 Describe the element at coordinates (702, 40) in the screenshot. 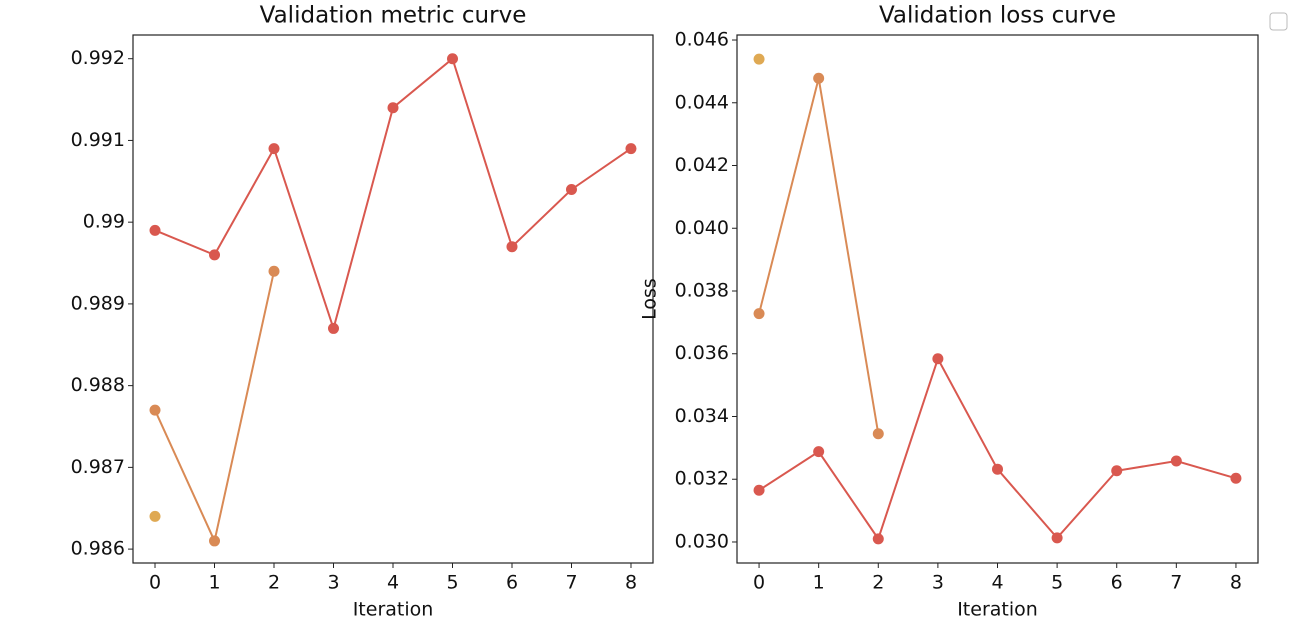

I see `y-tick-label: 0.046` at that location.